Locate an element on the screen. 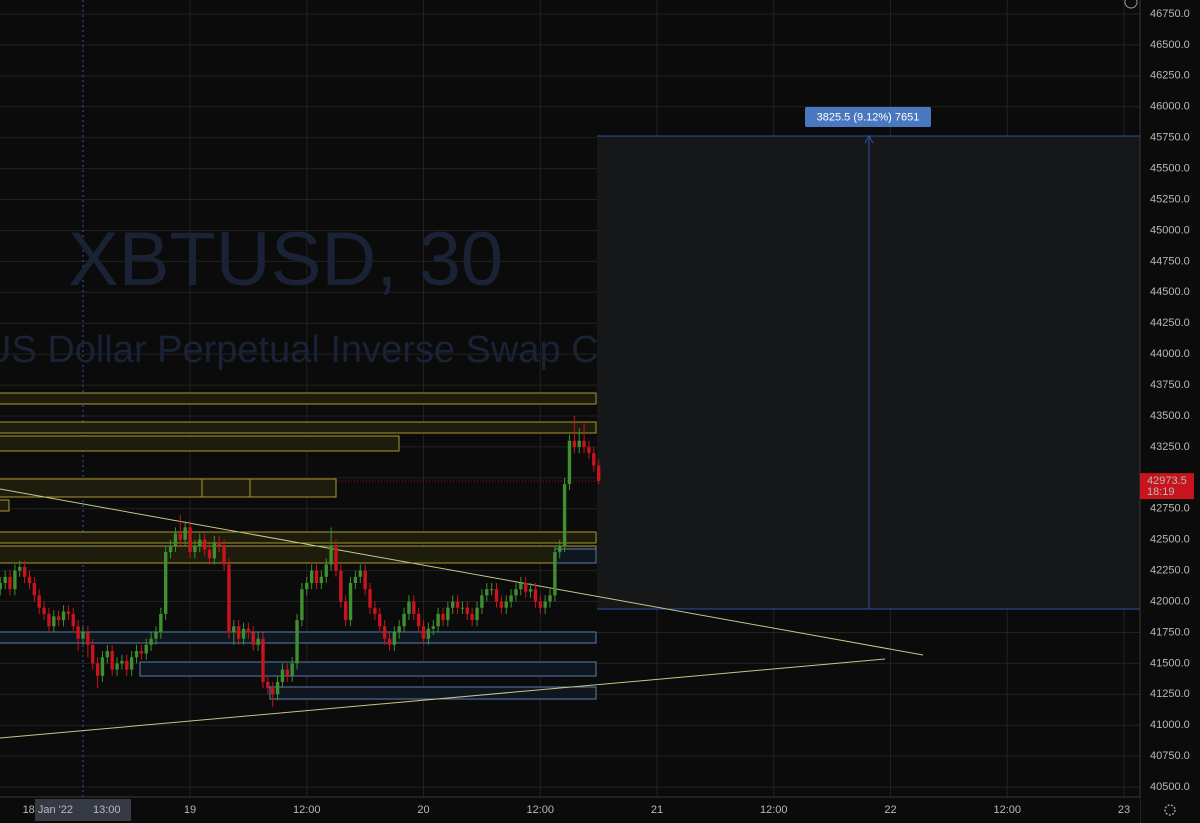  trend-line is located at coordinates (443, 698).